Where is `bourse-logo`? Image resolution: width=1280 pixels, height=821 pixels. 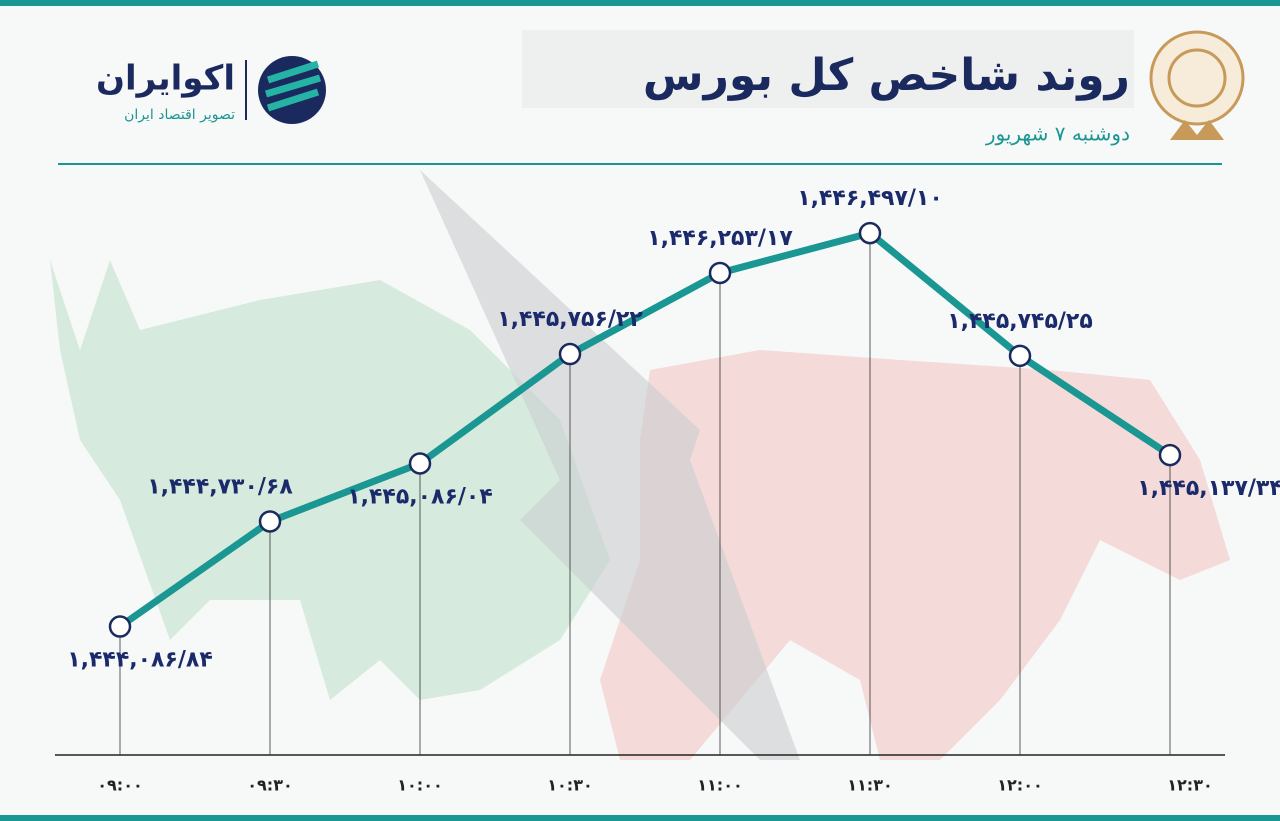 bourse-logo is located at coordinates (1197, 78).